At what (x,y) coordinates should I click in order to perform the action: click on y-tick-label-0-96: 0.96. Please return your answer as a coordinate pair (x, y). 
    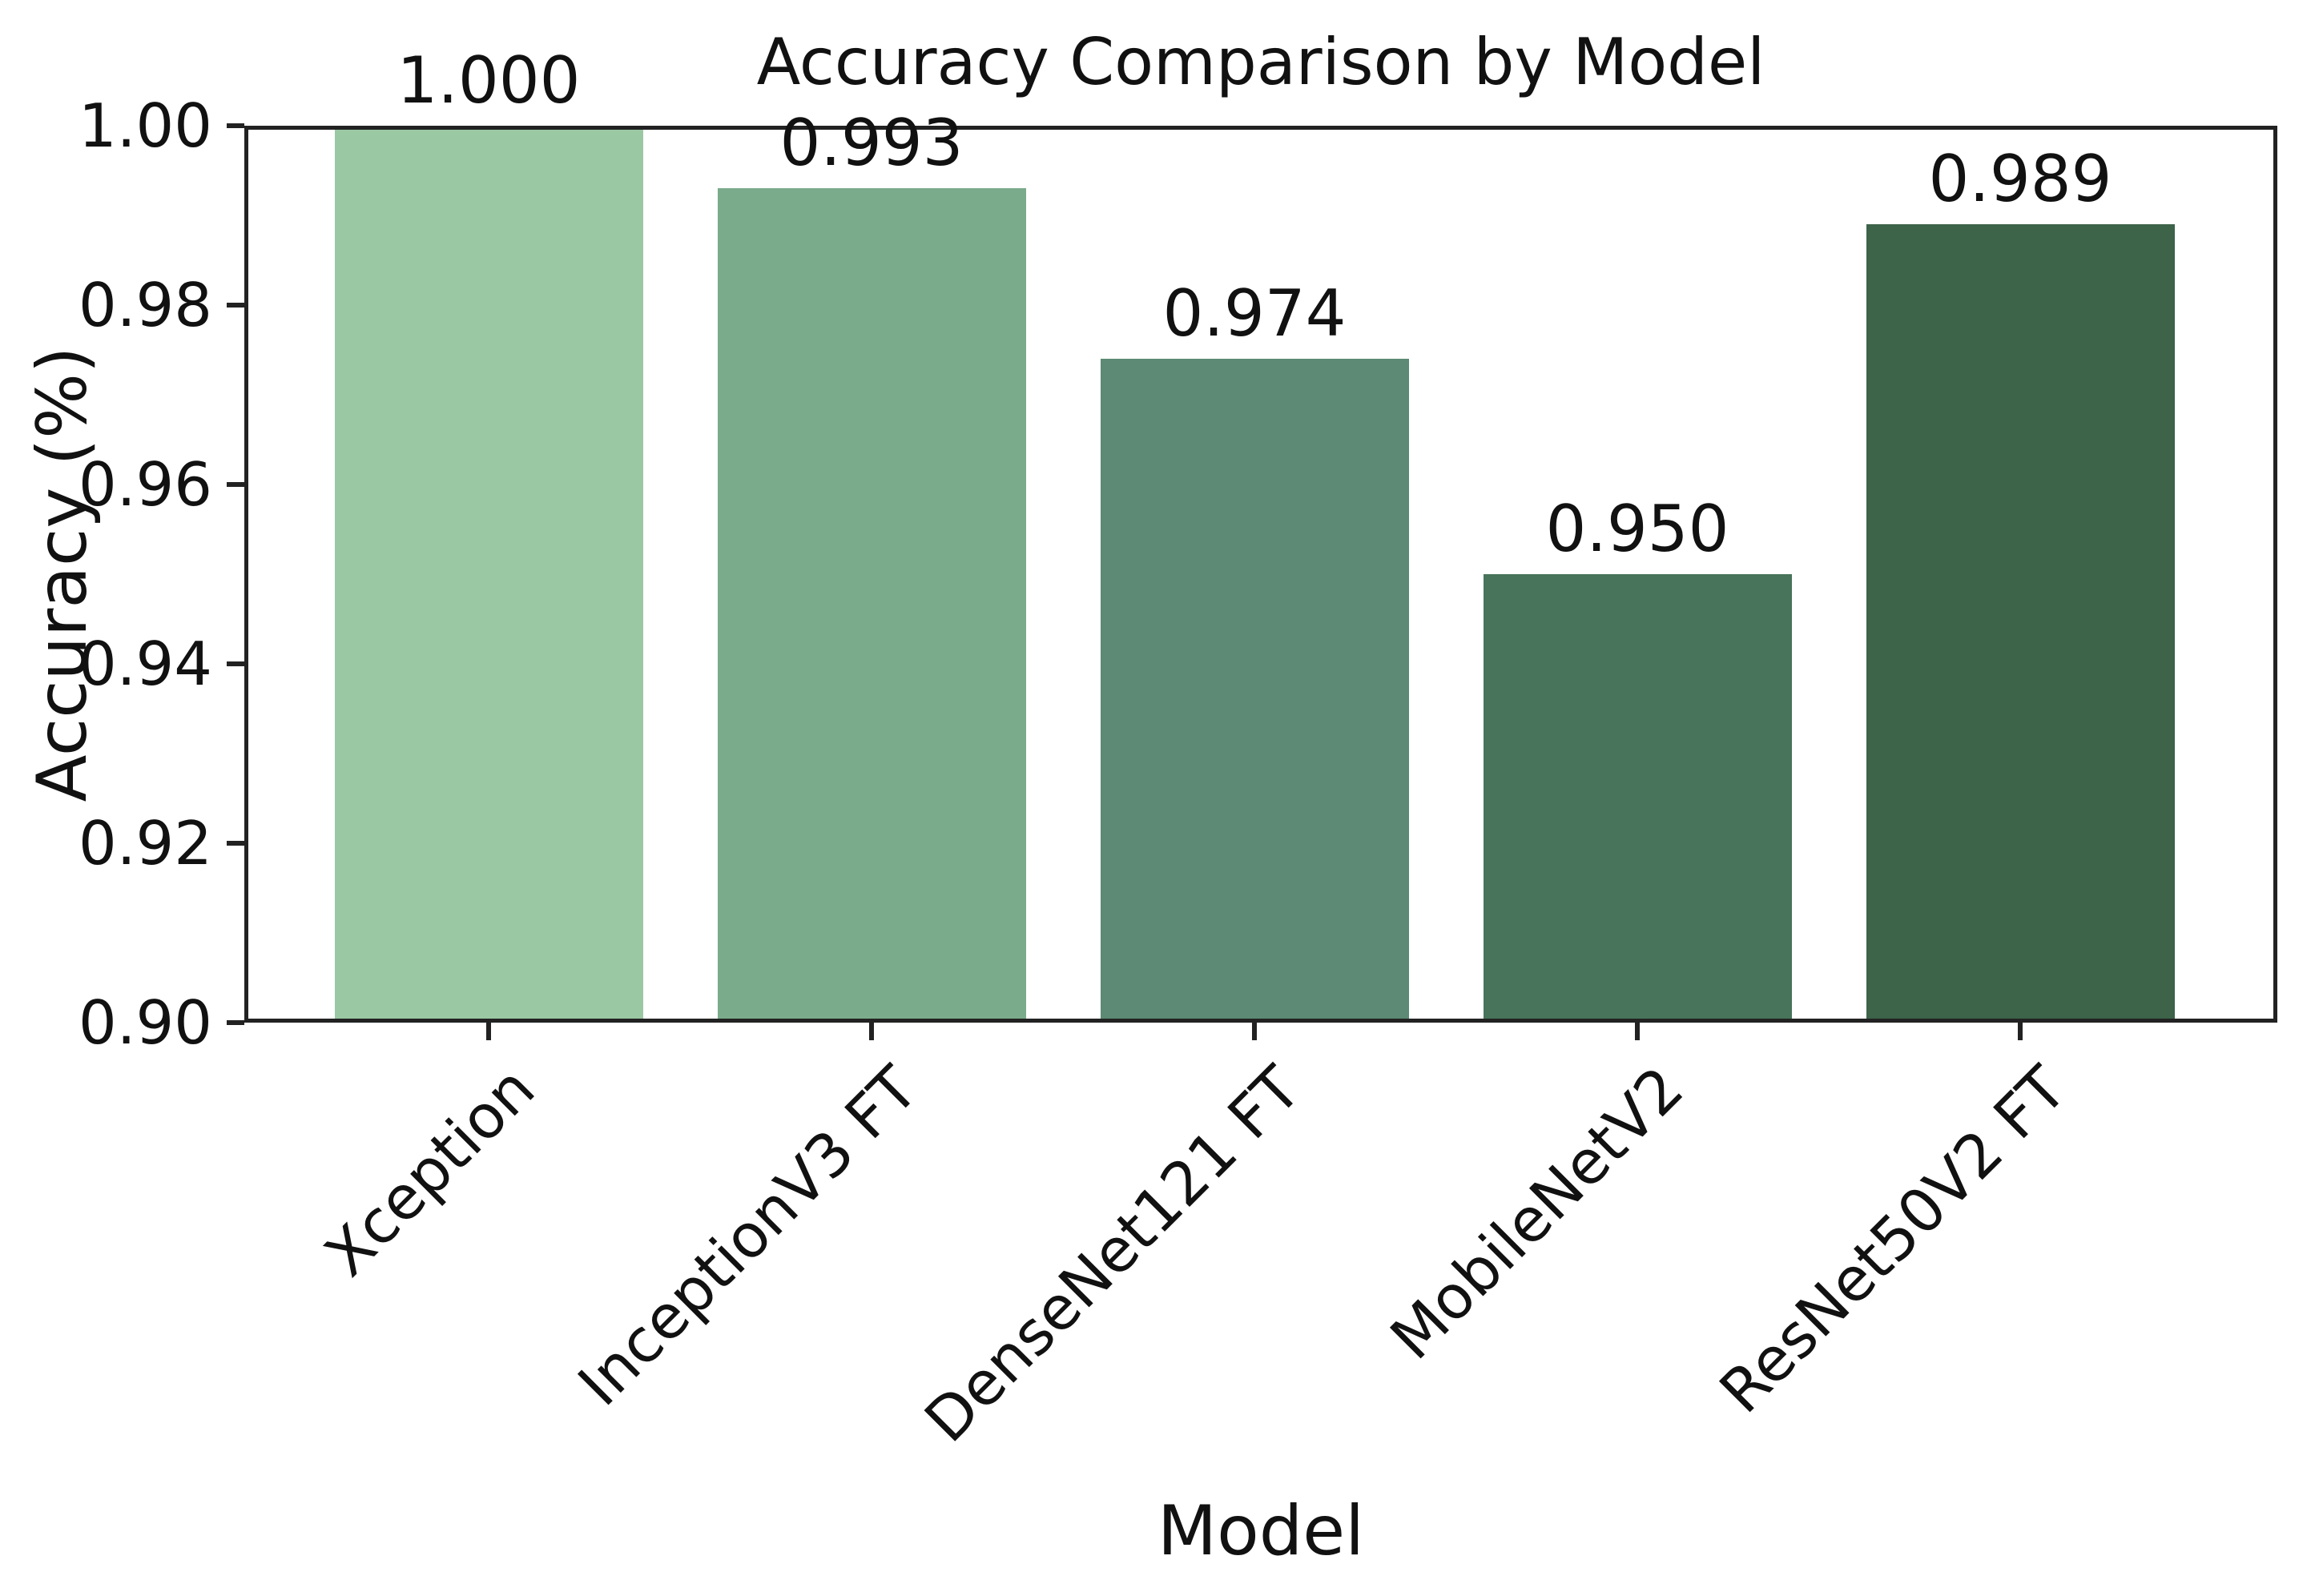
    Looking at the image, I should click on (145, 484).